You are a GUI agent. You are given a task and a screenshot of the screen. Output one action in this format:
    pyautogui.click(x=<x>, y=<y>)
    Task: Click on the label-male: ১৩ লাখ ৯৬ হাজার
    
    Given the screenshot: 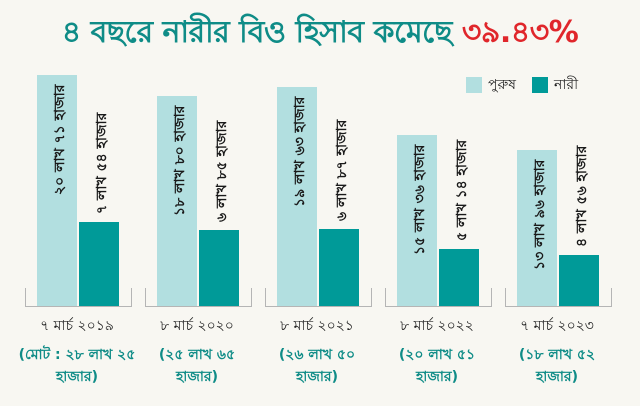 What is the action you would take?
    pyautogui.click(x=540, y=215)
    